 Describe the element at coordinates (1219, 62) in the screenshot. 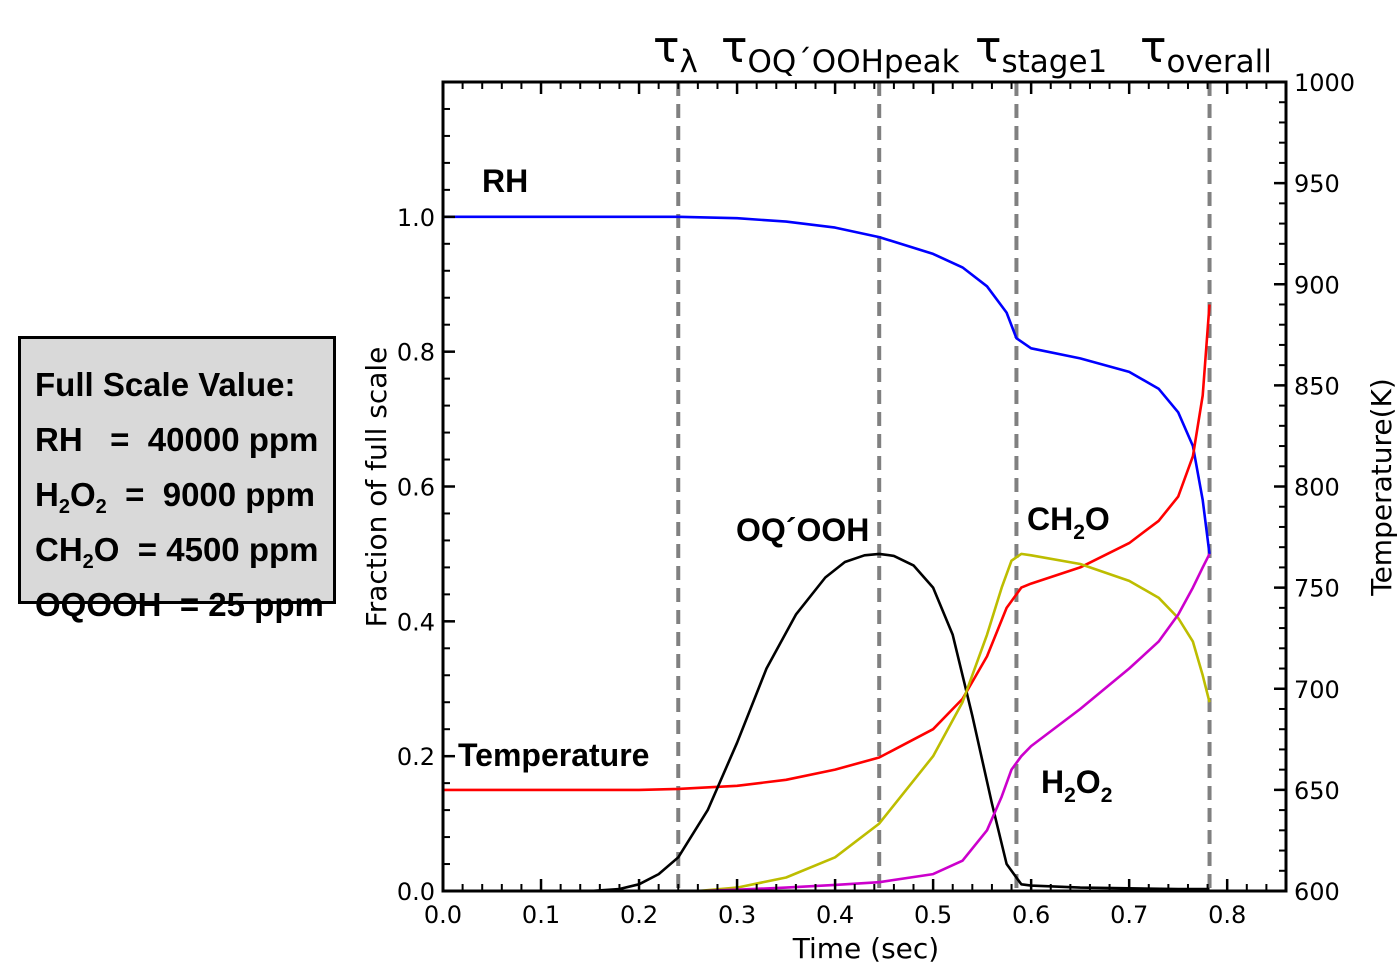

I see `tau-subscript-3: overall` at that location.